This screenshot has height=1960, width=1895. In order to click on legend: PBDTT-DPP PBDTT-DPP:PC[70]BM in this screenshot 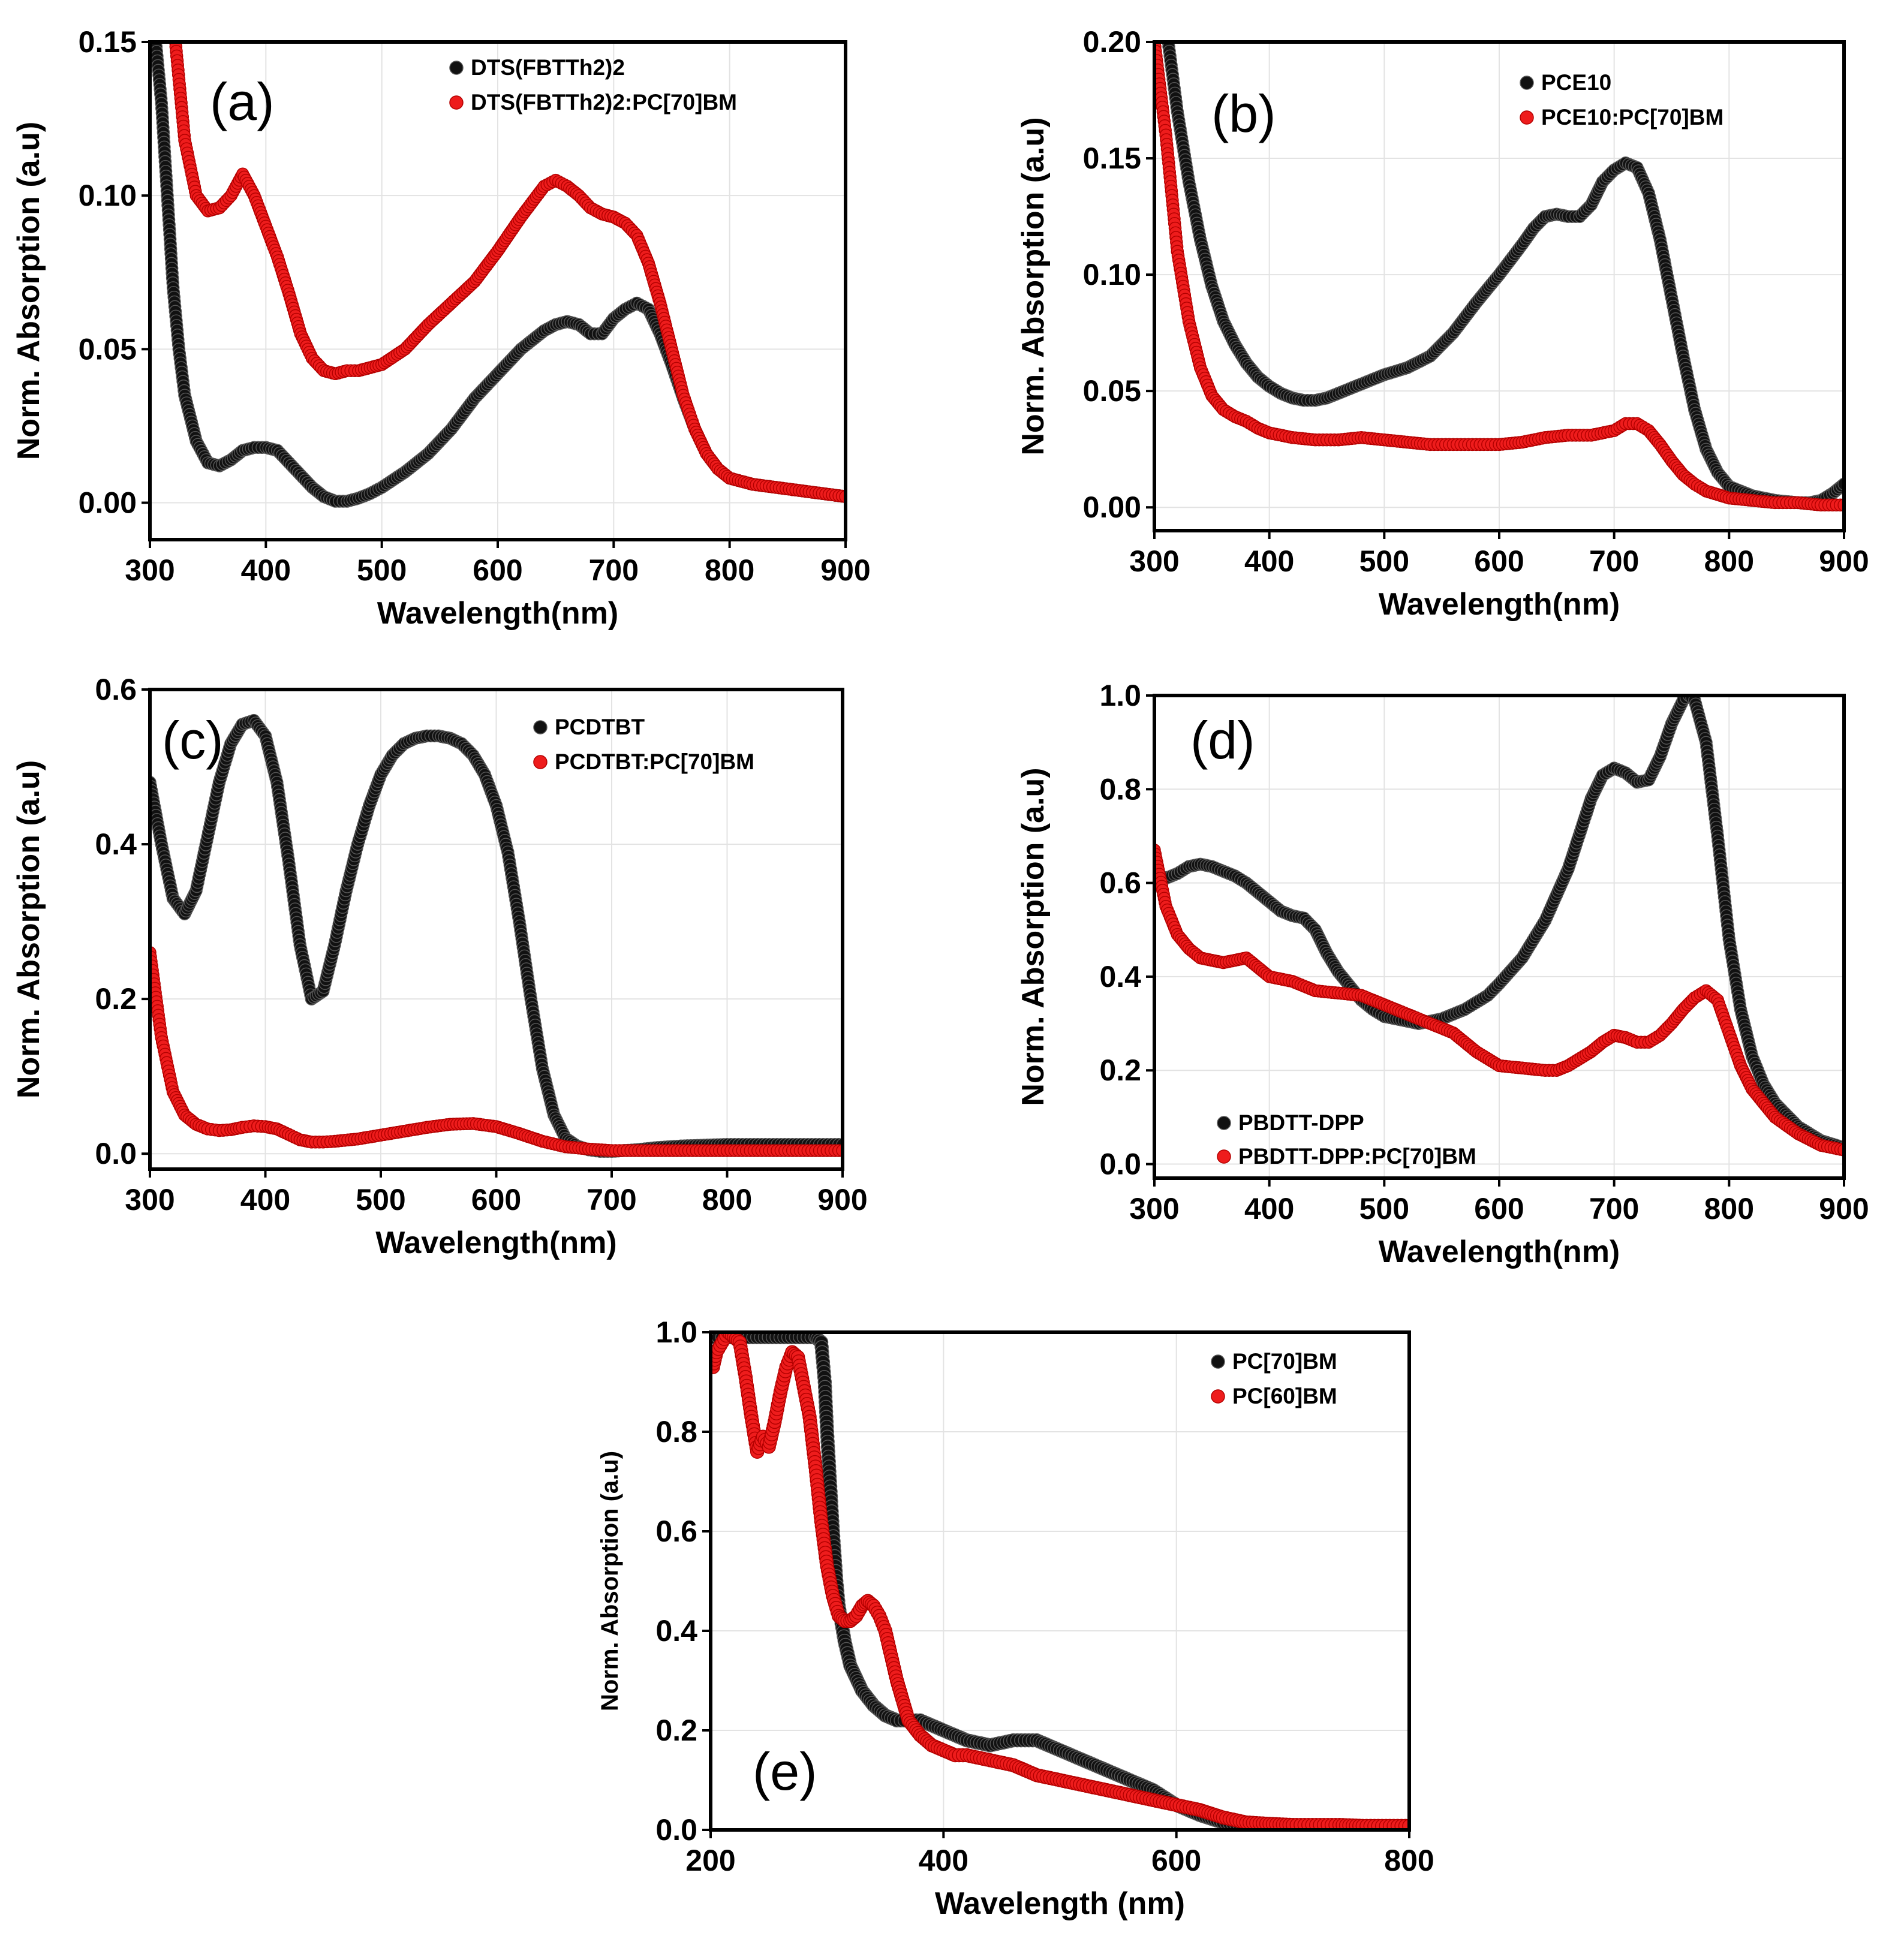, I will do `click(1346, 1139)`.